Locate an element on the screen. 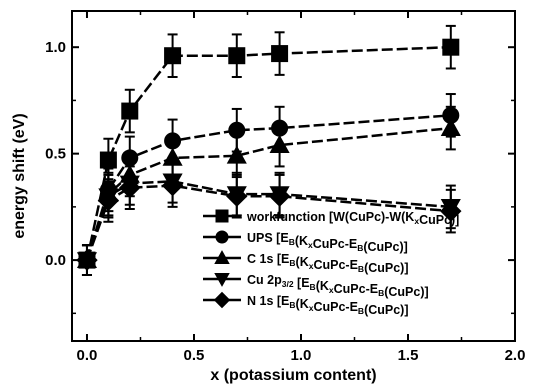 This screenshot has width=533, height=386. legend-item-circle: UPS [EB(KxCuPc-EB(CuPc)] is located at coordinates (305, 242).